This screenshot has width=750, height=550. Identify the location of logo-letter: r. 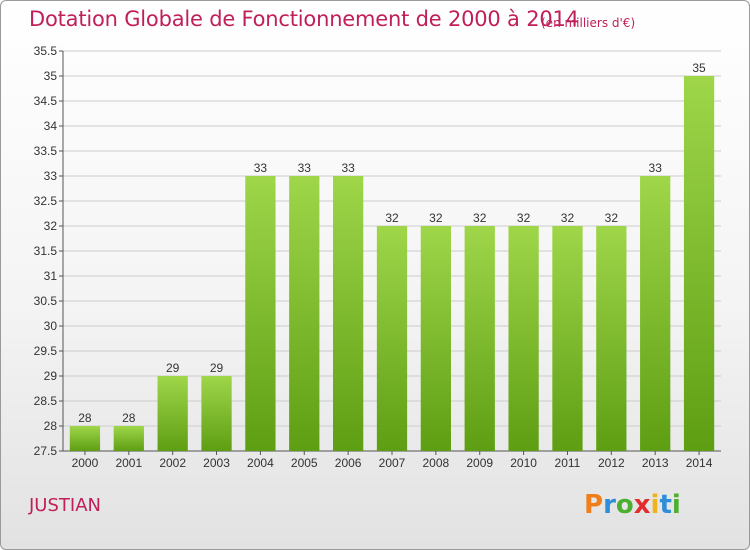
(609, 505).